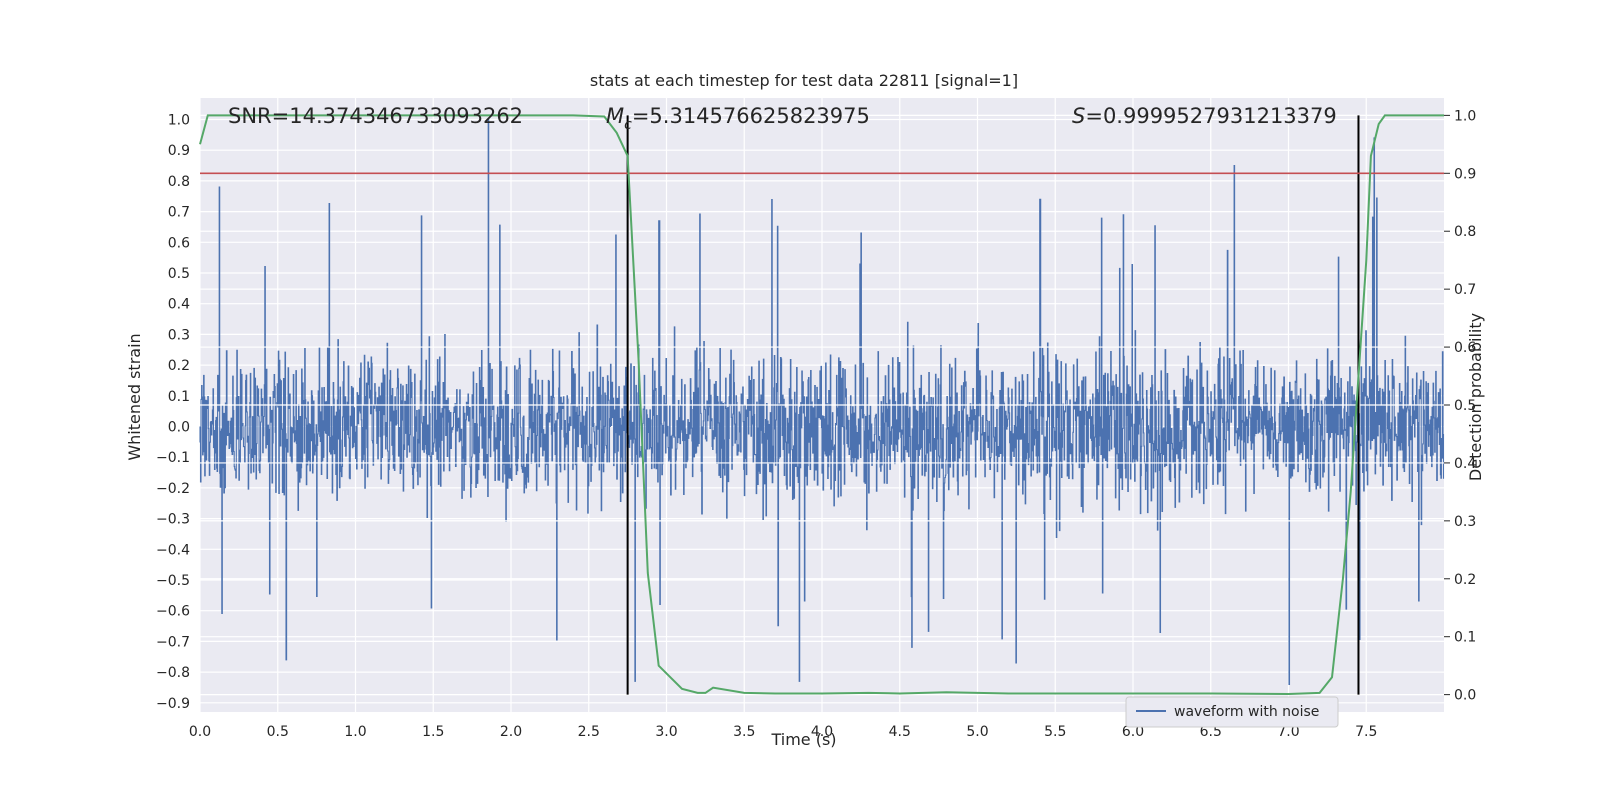 The height and width of the screenshot is (800, 1600). Describe the element at coordinates (179, 305) in the screenshot. I see `y-left-tick-label: 0.4` at that location.